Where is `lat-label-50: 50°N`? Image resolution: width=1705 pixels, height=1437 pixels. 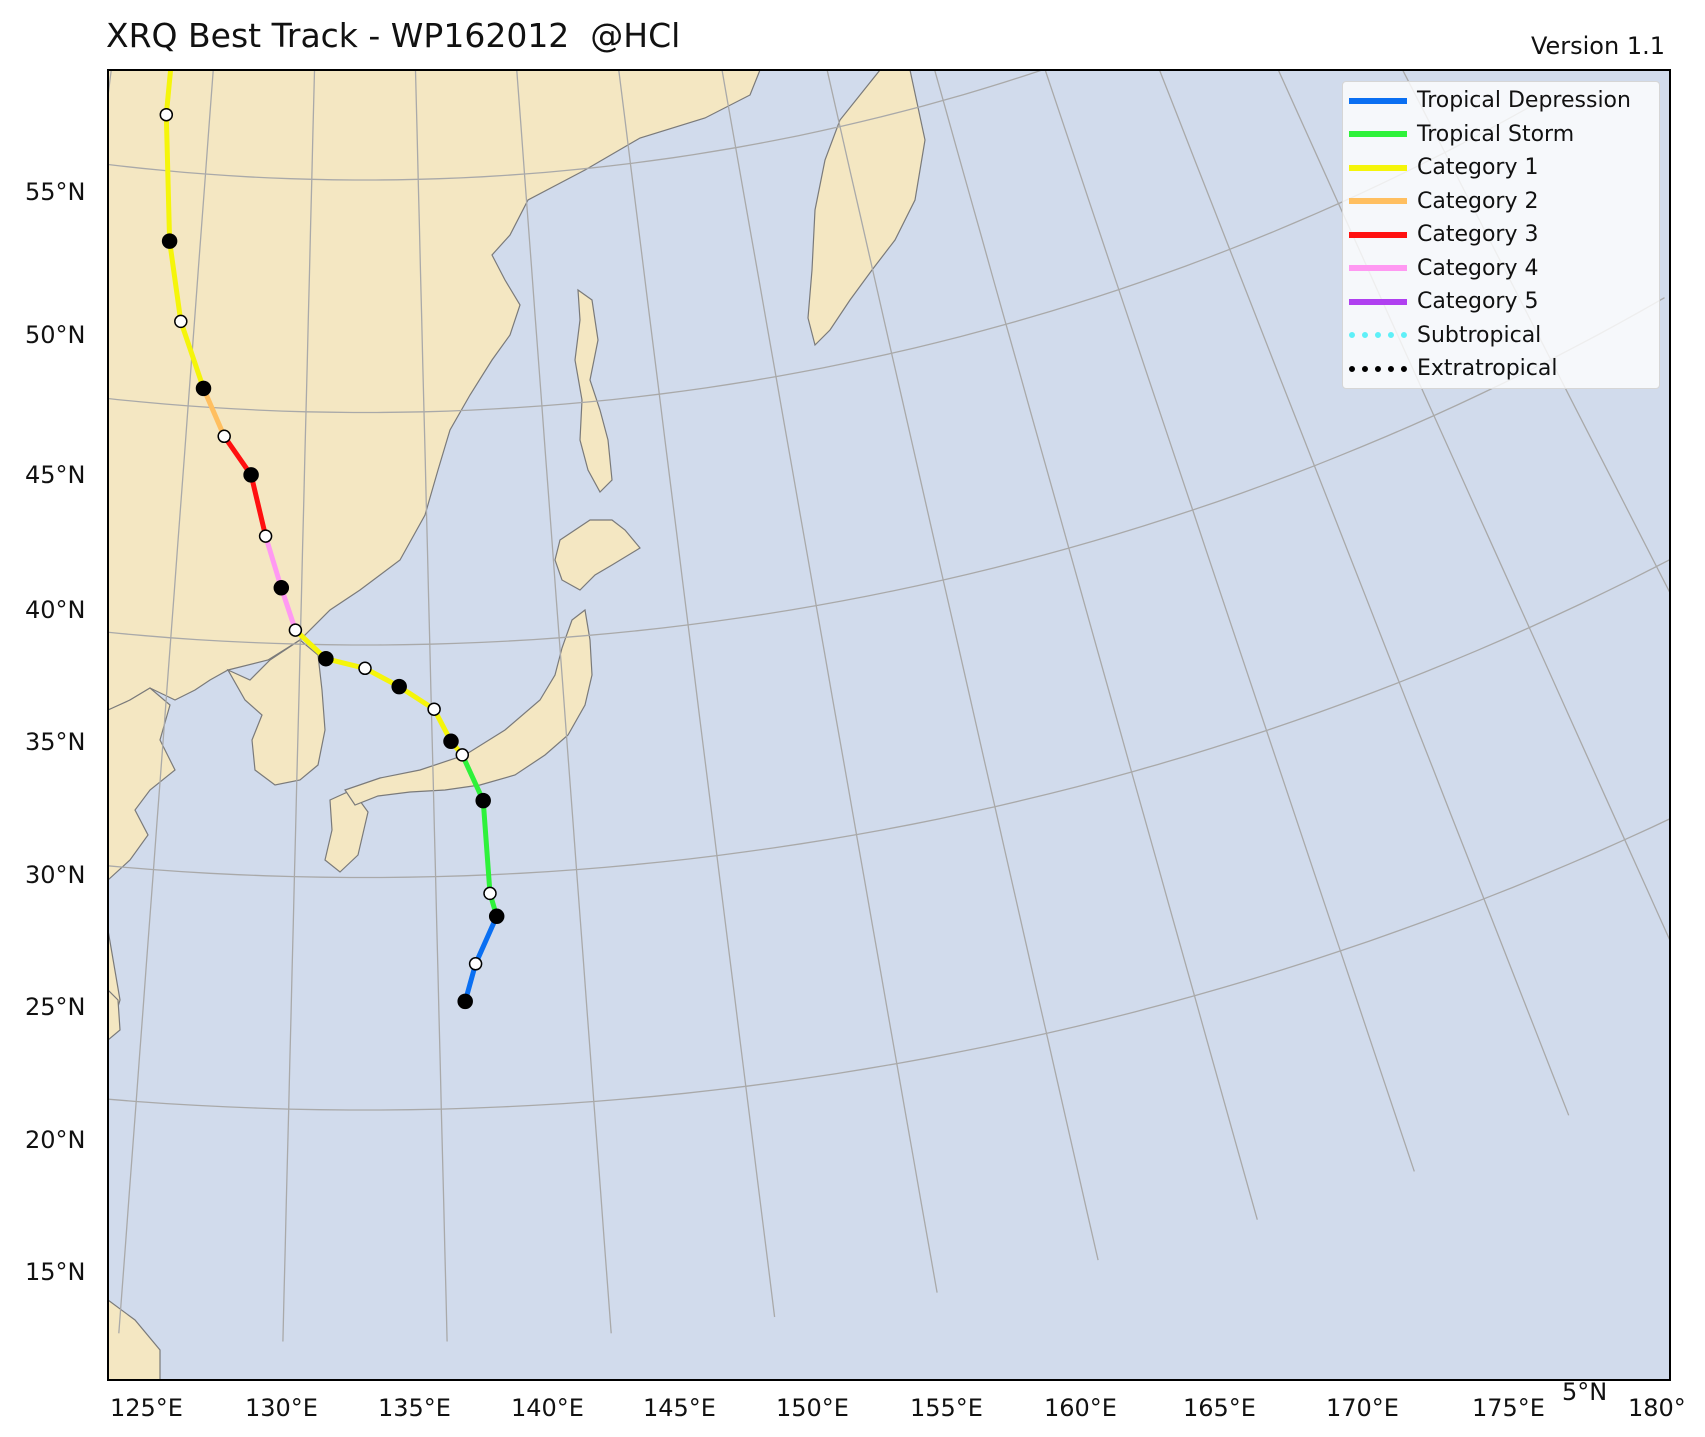
lat-label-50: 50°N is located at coordinates (55, 335).